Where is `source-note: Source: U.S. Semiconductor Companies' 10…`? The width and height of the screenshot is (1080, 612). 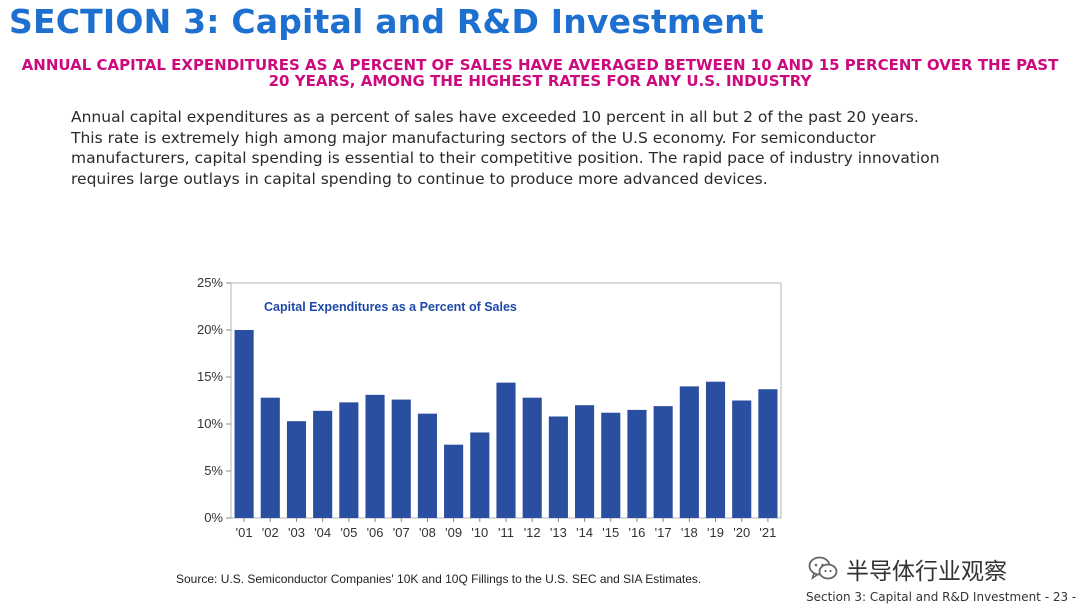
source-note: Source: U.S. Semiconductor Companies' 10… is located at coordinates (439, 579).